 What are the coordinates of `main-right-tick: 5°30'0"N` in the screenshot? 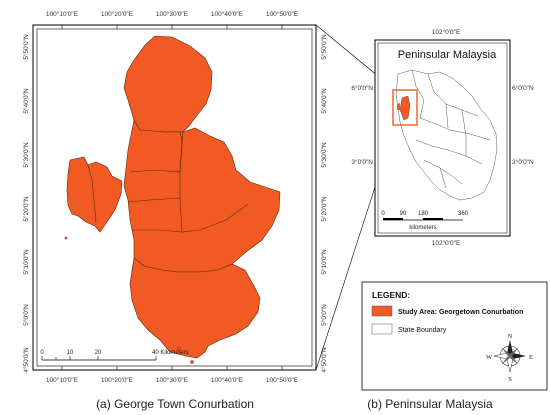 It's located at (324, 155).